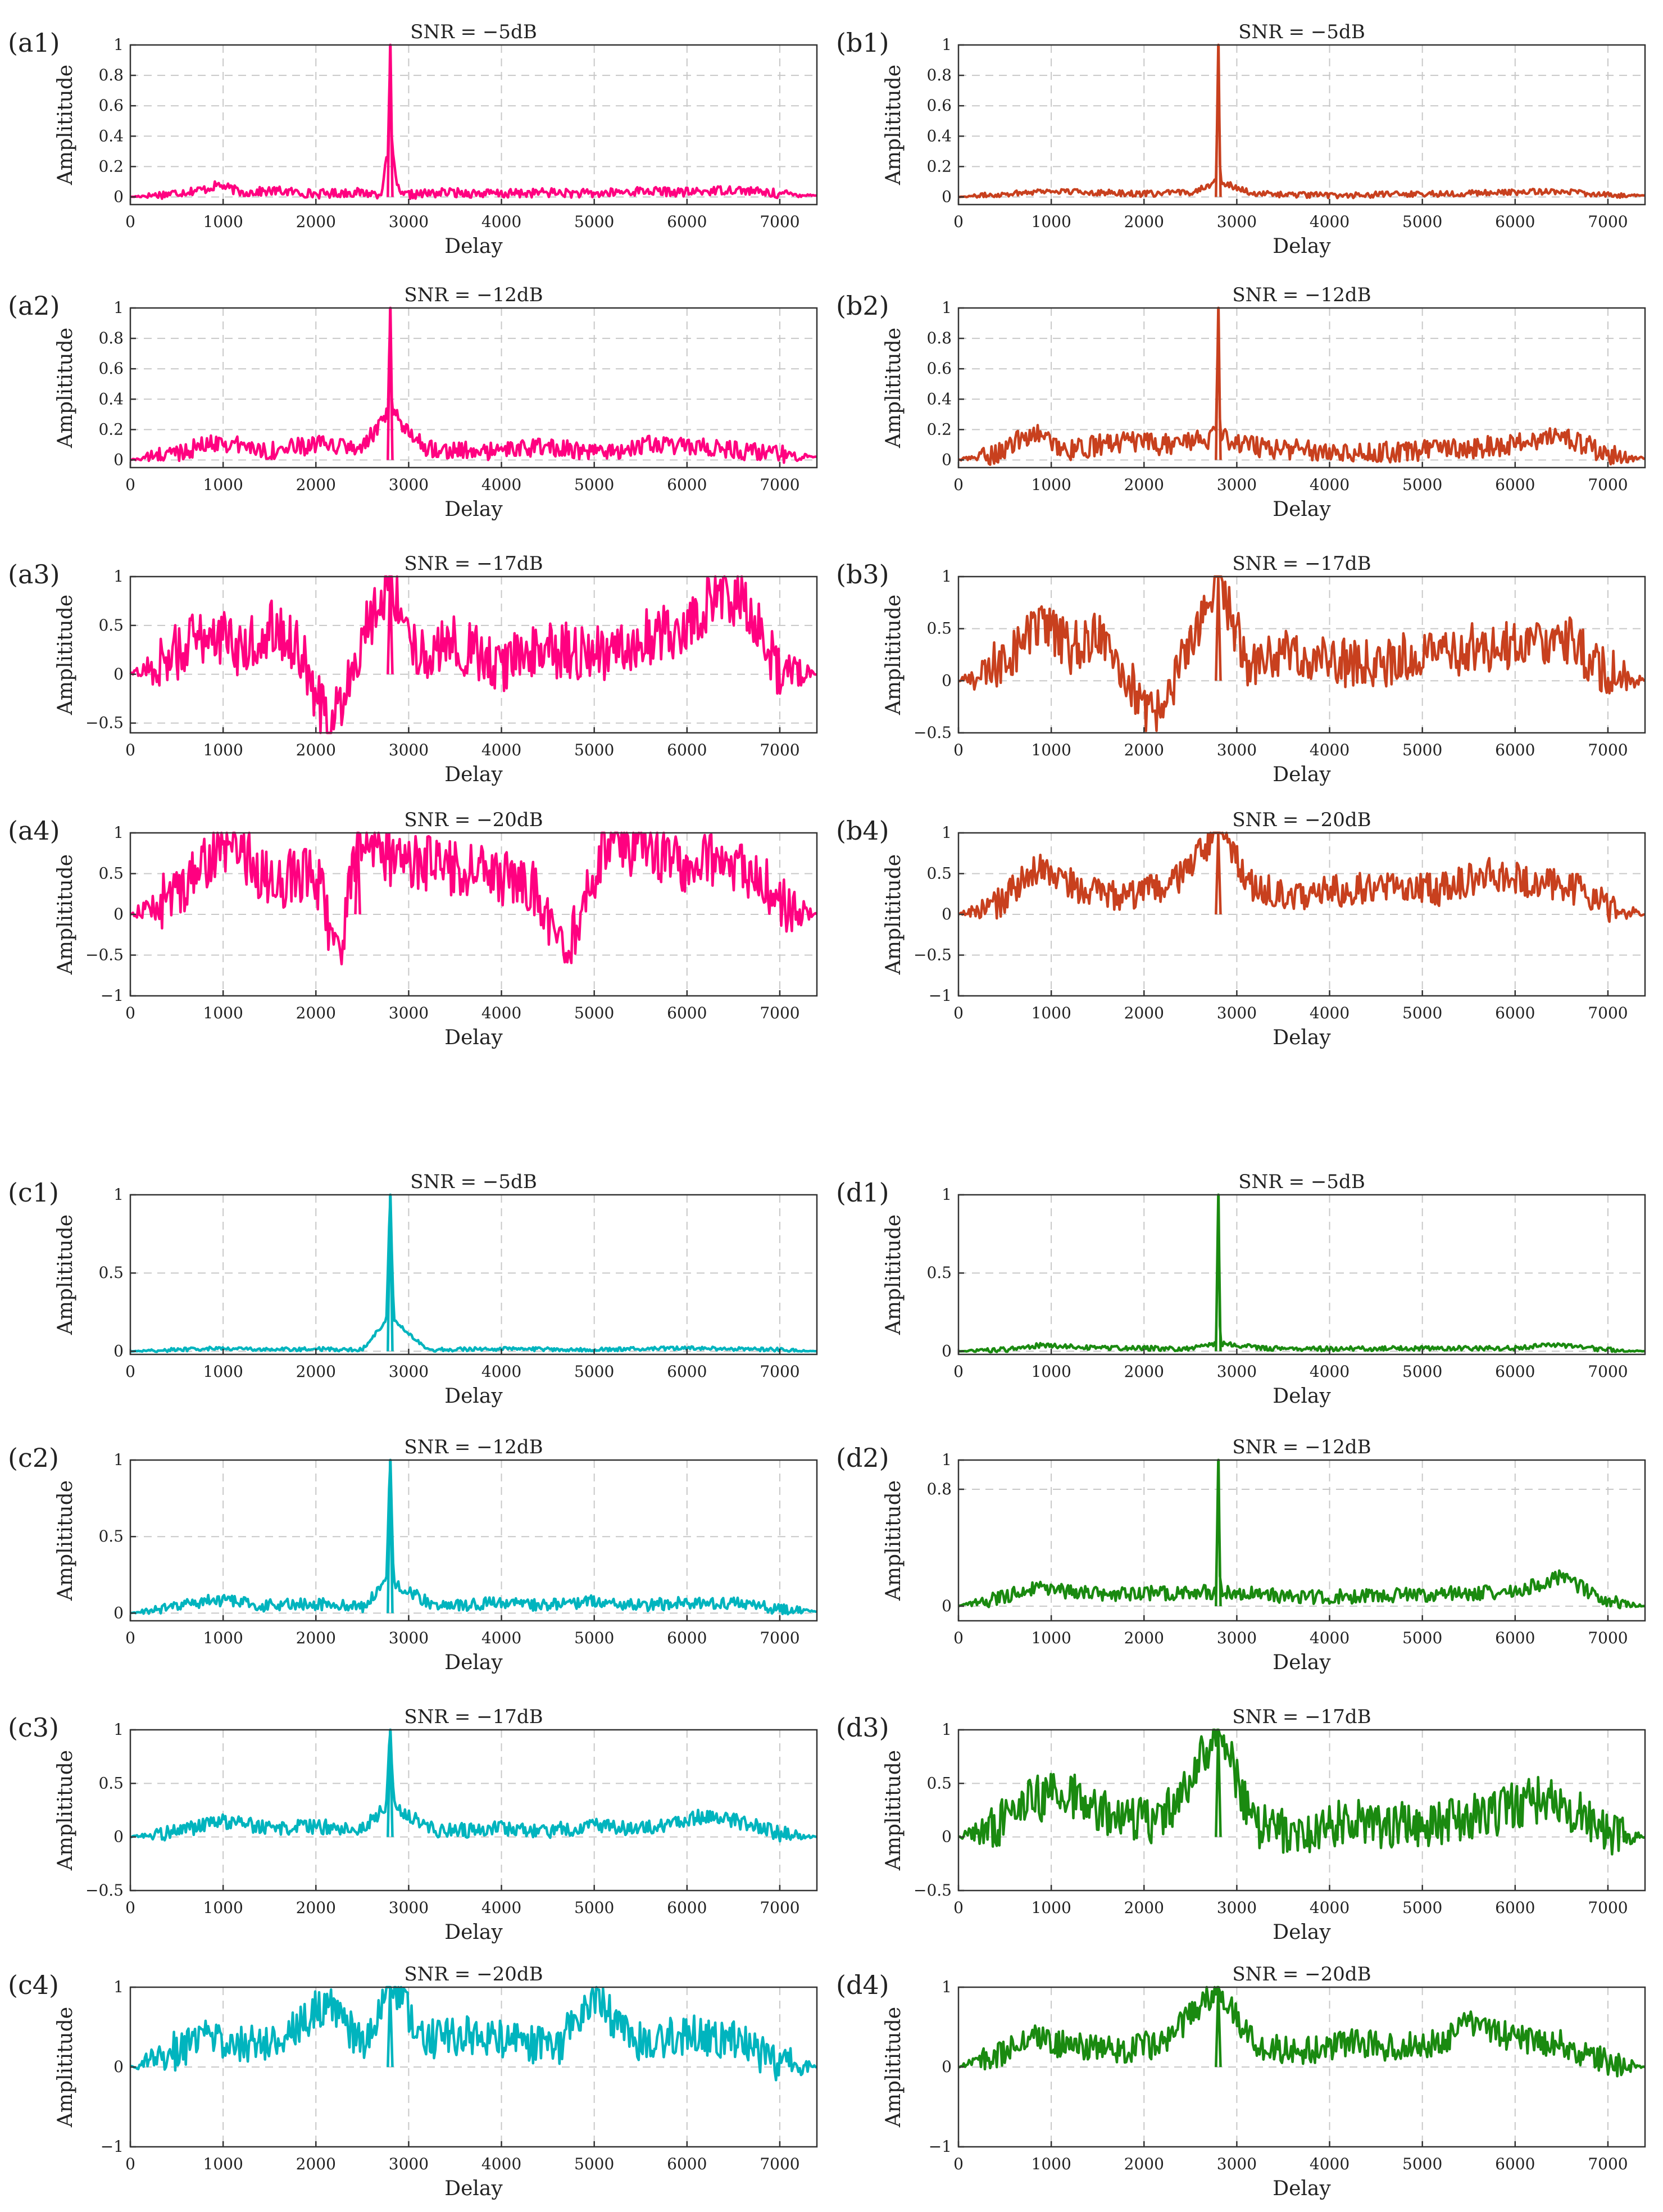  I want to click on panel-label: (a1), so click(34, 43).